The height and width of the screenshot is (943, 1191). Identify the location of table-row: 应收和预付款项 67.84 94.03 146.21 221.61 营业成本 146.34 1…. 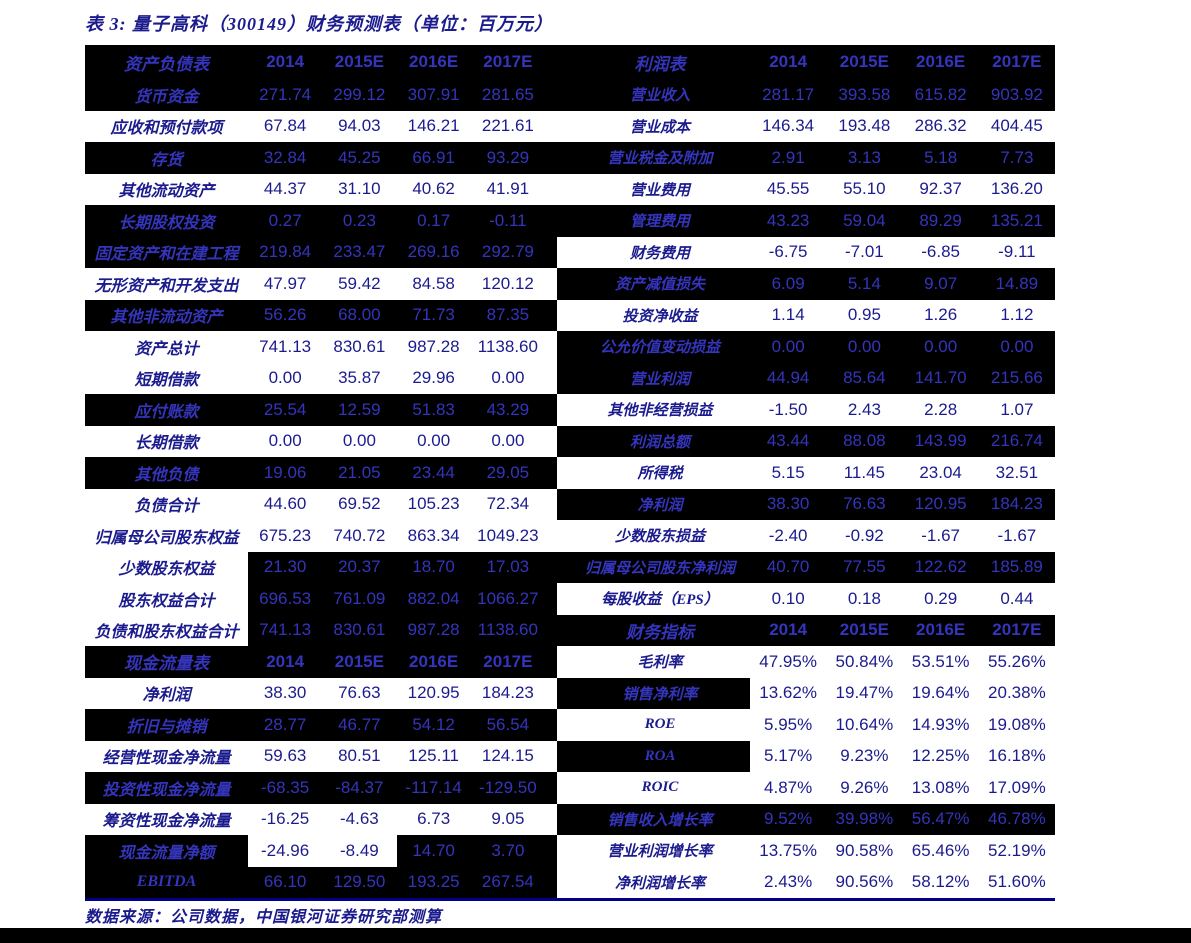
(570, 127).